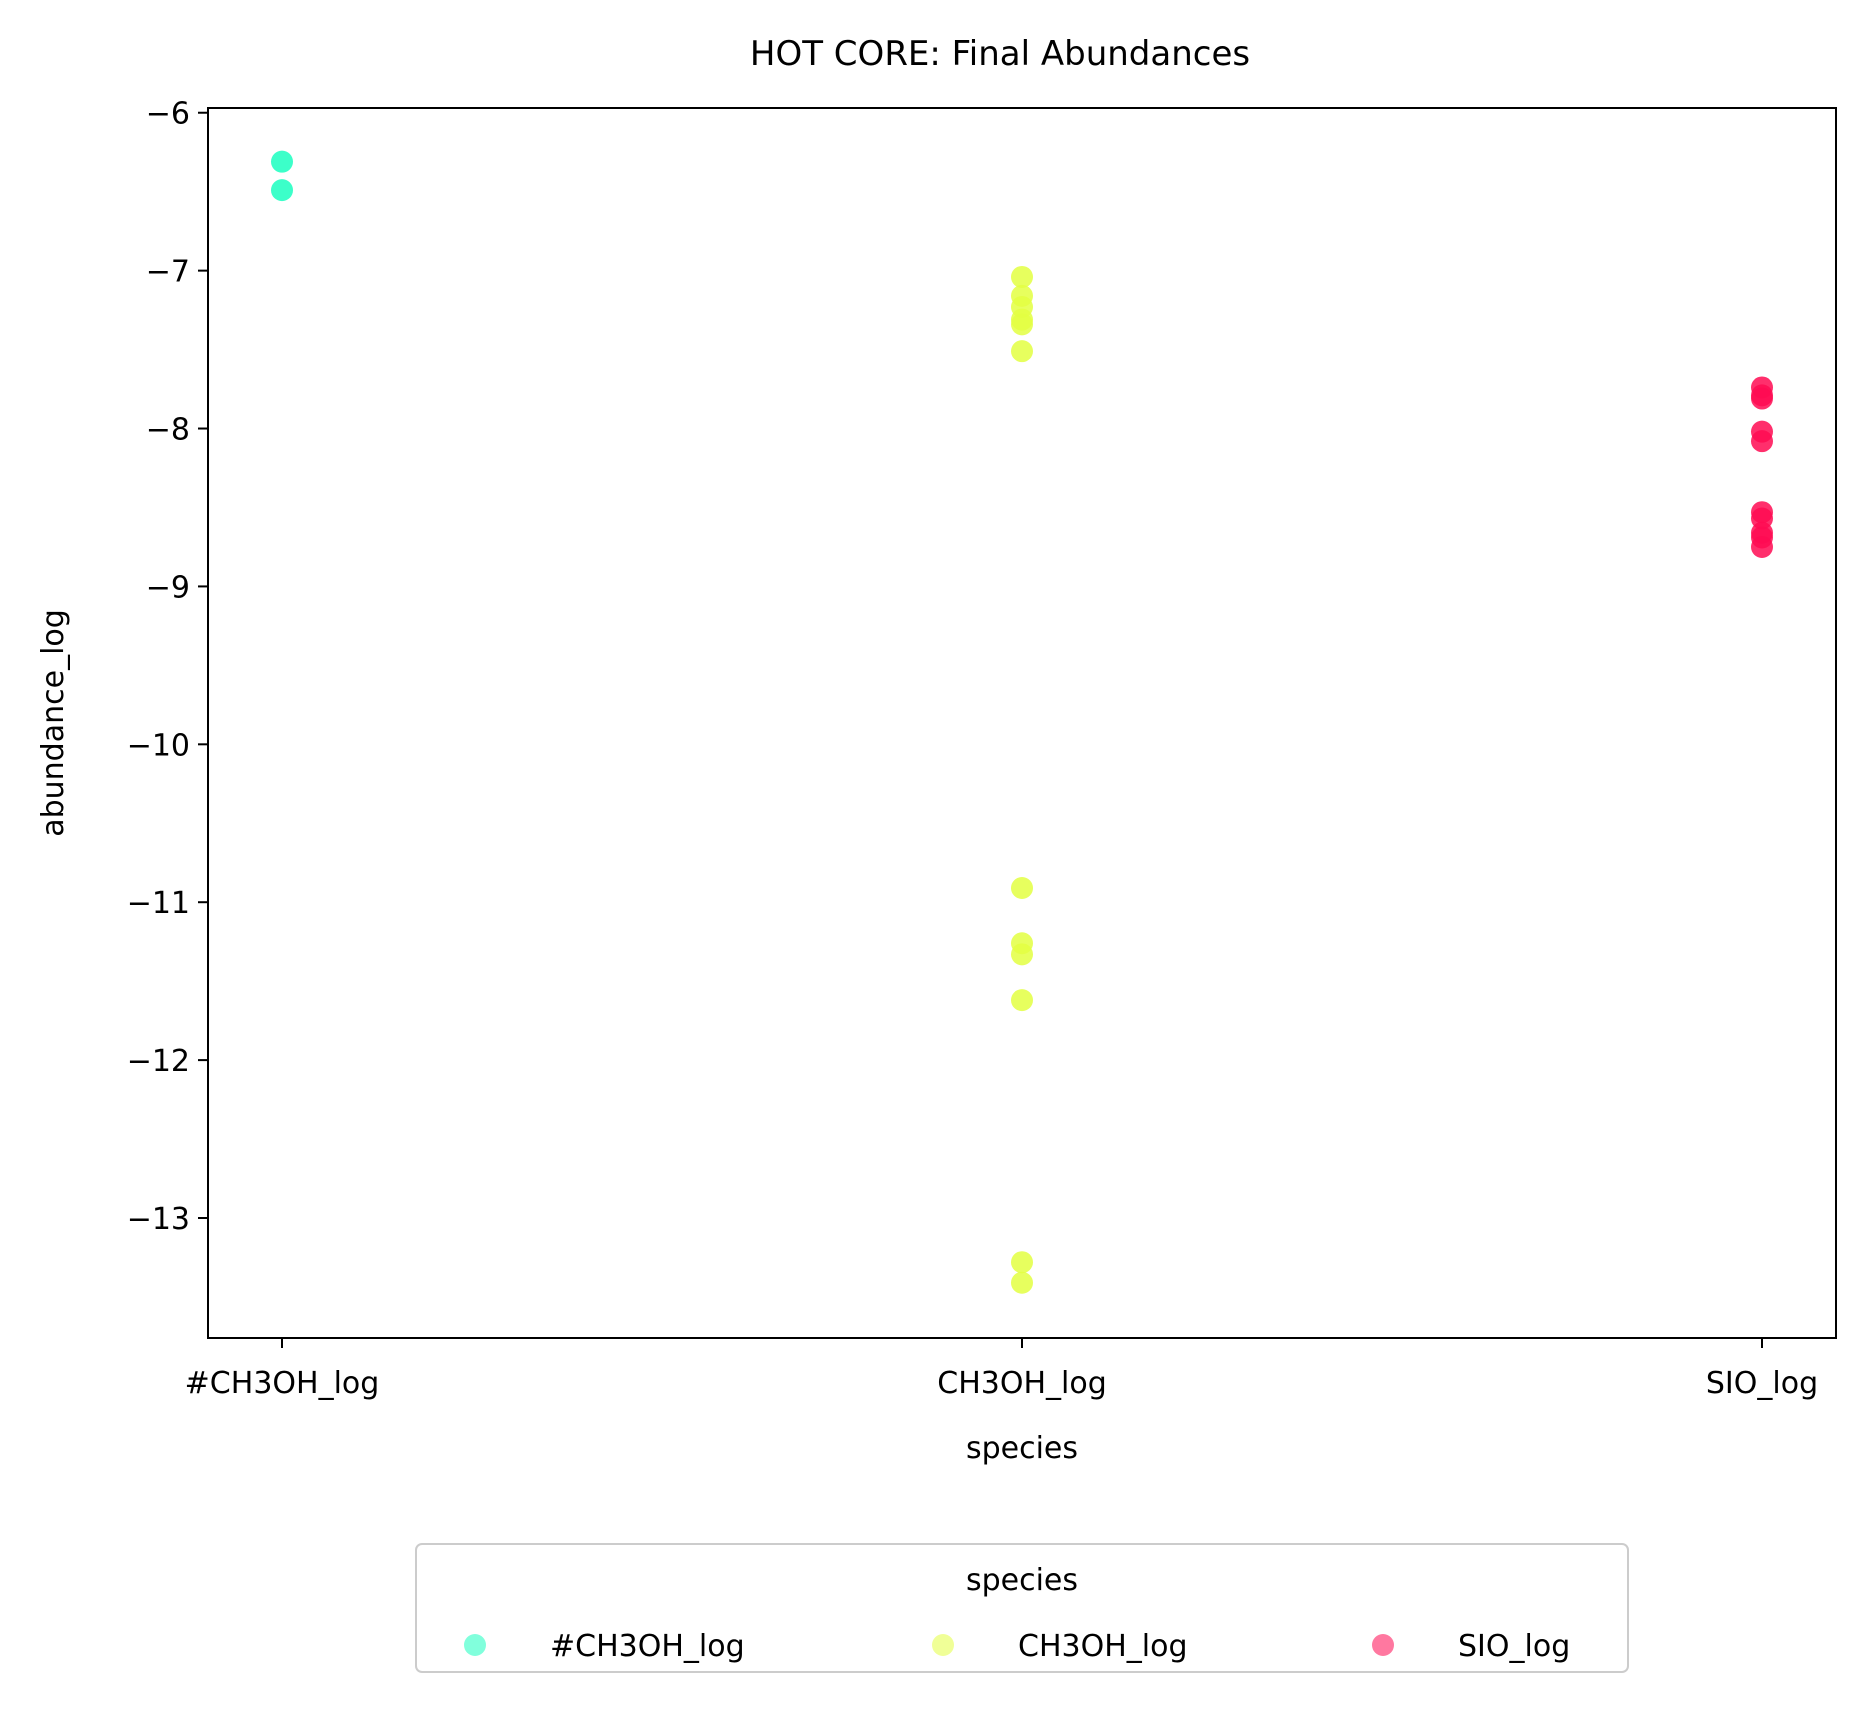 This screenshot has width=1868, height=1709. What do you see at coordinates (53, 723) in the screenshot?
I see `y-axis-label: abundance_log` at bounding box center [53, 723].